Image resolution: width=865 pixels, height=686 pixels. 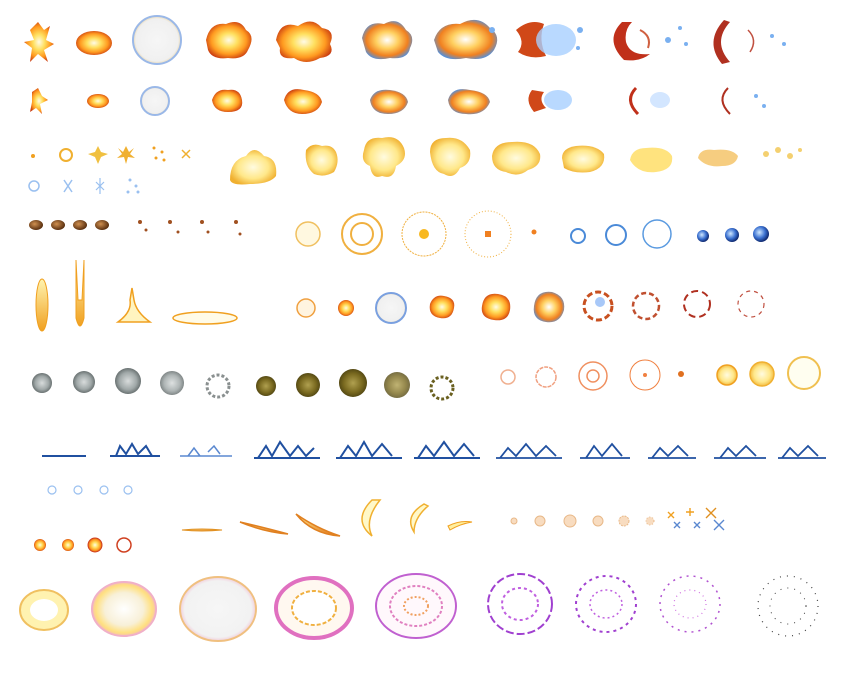 I want to click on blue-bubble-group, so click(x=90, y=490).